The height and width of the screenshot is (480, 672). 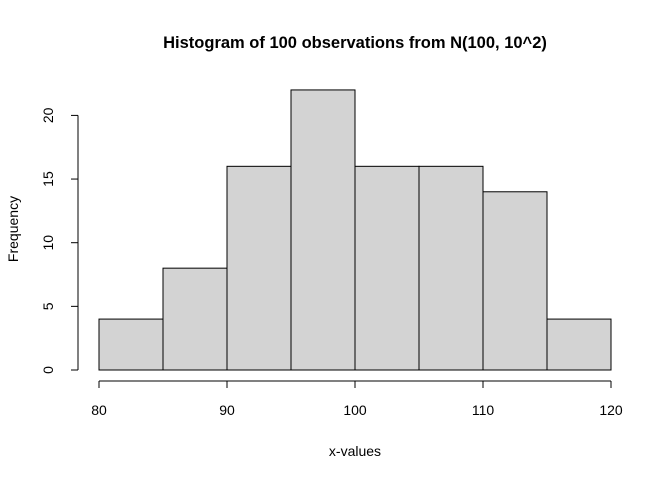 What do you see at coordinates (357, 399) in the screenshot?
I see `x-axis: 80 90 100 110 120` at bounding box center [357, 399].